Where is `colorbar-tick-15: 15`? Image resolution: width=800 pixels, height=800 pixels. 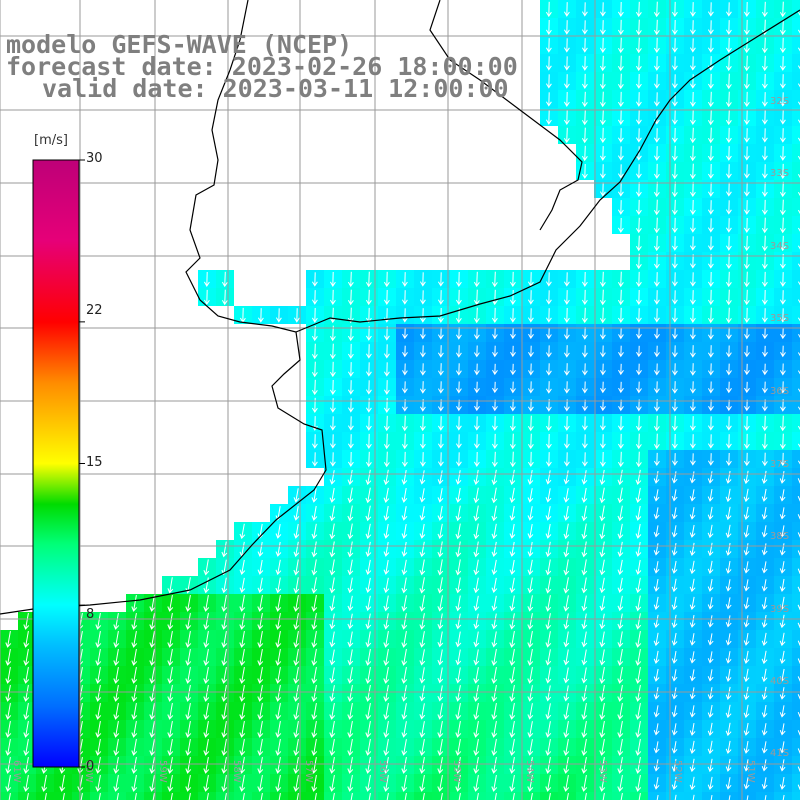
colorbar-tick-15: 15 is located at coordinates (94, 462).